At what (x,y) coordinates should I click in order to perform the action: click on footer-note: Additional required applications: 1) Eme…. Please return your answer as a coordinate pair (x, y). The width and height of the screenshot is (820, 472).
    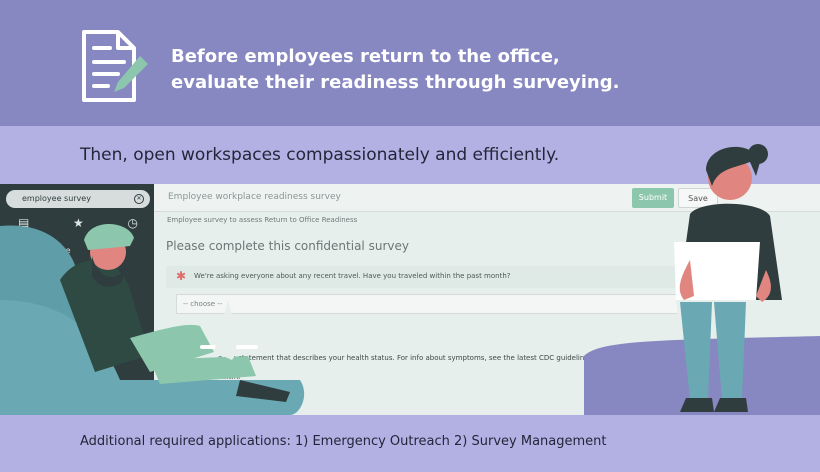
    Looking at the image, I should click on (343, 441).